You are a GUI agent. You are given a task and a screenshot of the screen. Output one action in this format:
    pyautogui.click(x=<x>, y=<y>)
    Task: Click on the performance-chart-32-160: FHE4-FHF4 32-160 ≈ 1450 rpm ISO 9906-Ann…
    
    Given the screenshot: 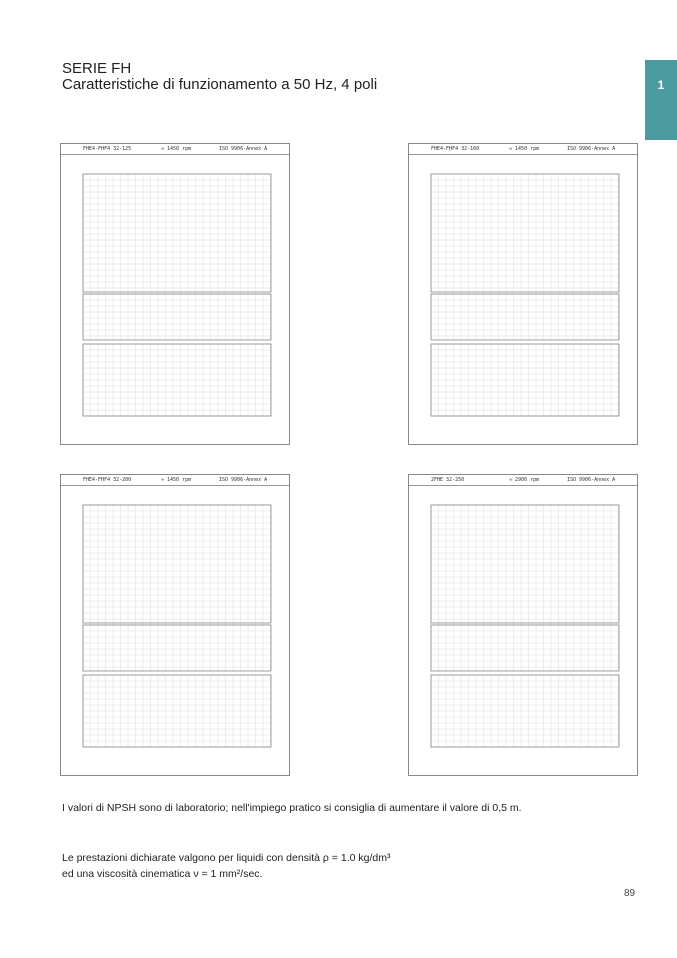 What is the action you would take?
    pyautogui.click(x=523, y=294)
    